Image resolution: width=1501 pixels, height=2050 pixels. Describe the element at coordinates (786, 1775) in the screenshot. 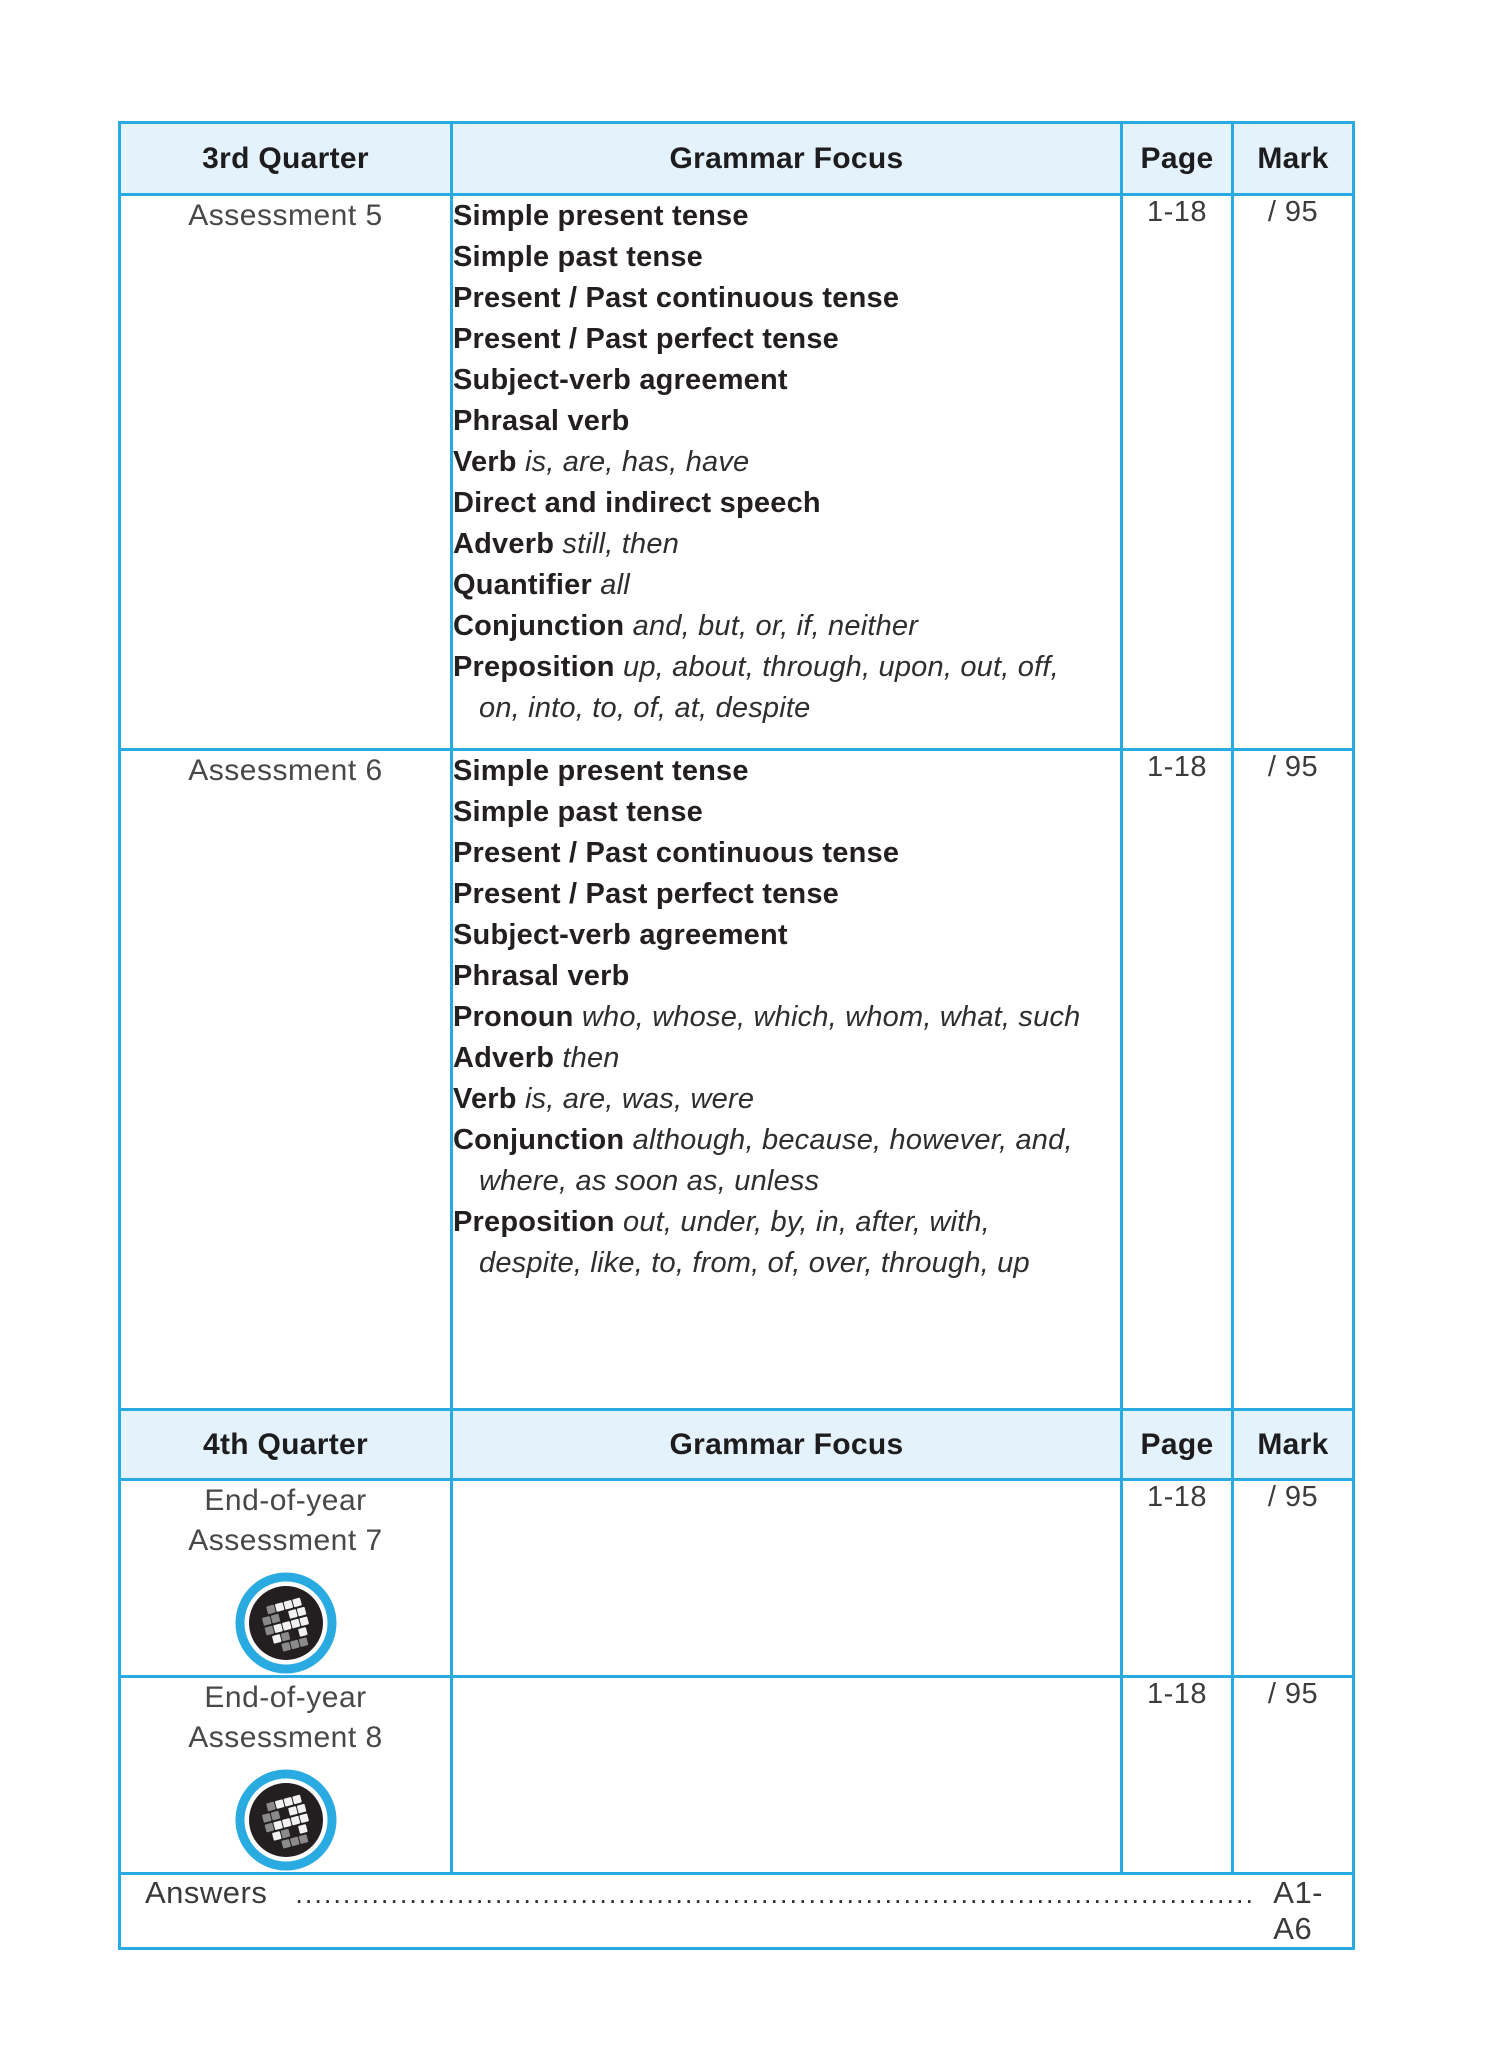

I see `assessment8-focus-cell` at that location.